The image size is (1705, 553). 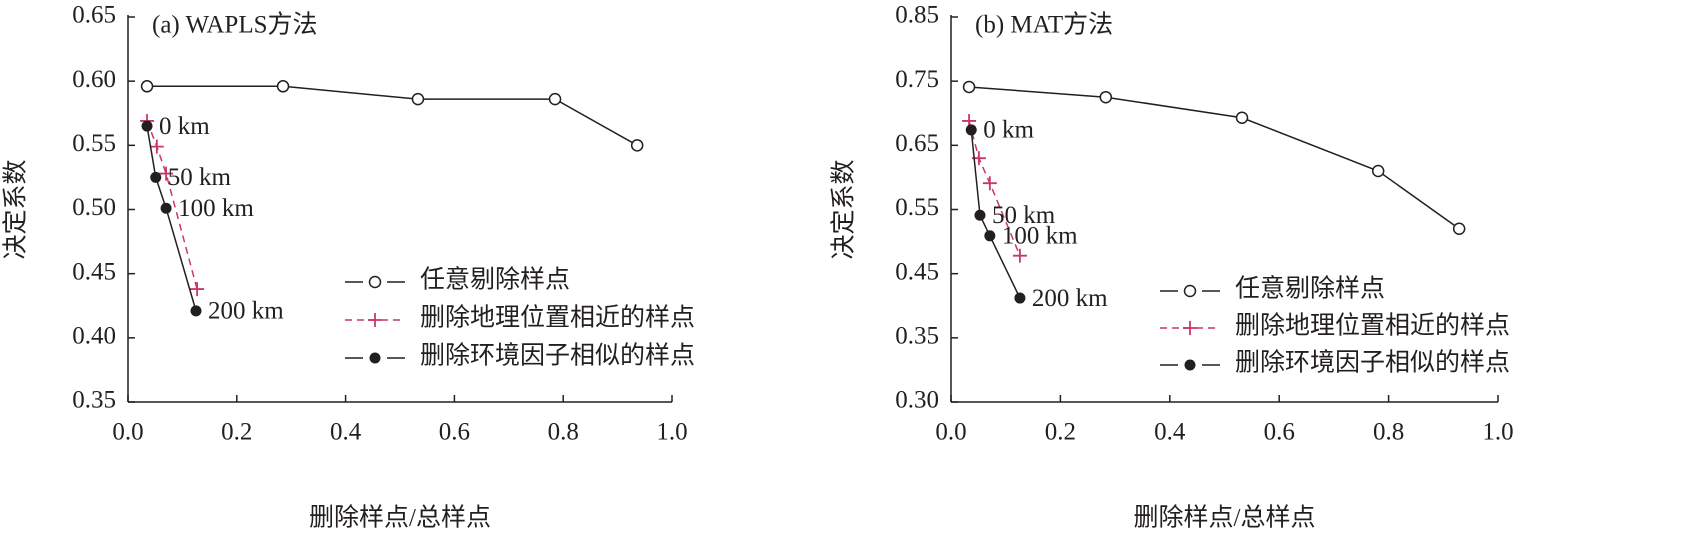 What do you see at coordinates (917, 400) in the screenshot?
I see `y-tick-label: 0.30` at bounding box center [917, 400].